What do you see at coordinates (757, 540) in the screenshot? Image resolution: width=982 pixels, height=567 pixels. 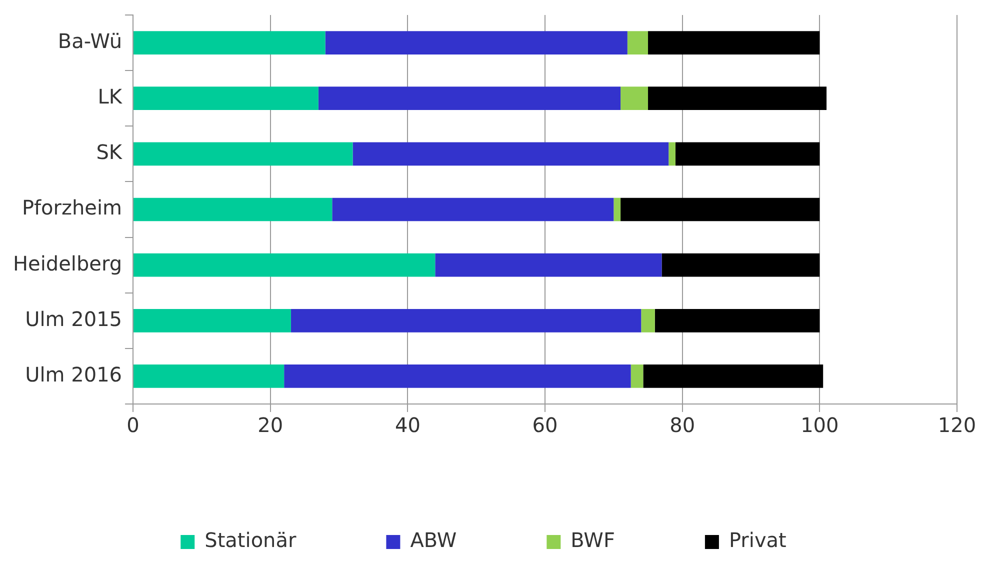 I see `legend-label: Privat` at bounding box center [757, 540].